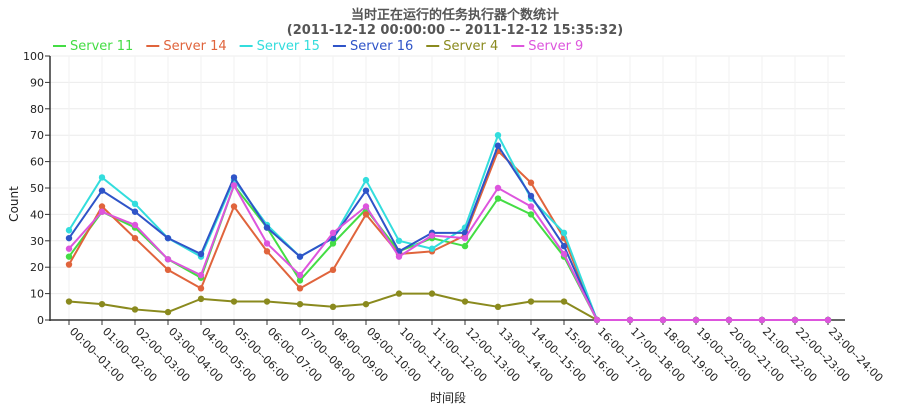 The height and width of the screenshot is (413, 902). Describe the element at coordinates (37, 109) in the screenshot. I see `y-tick-label: 80` at that location.